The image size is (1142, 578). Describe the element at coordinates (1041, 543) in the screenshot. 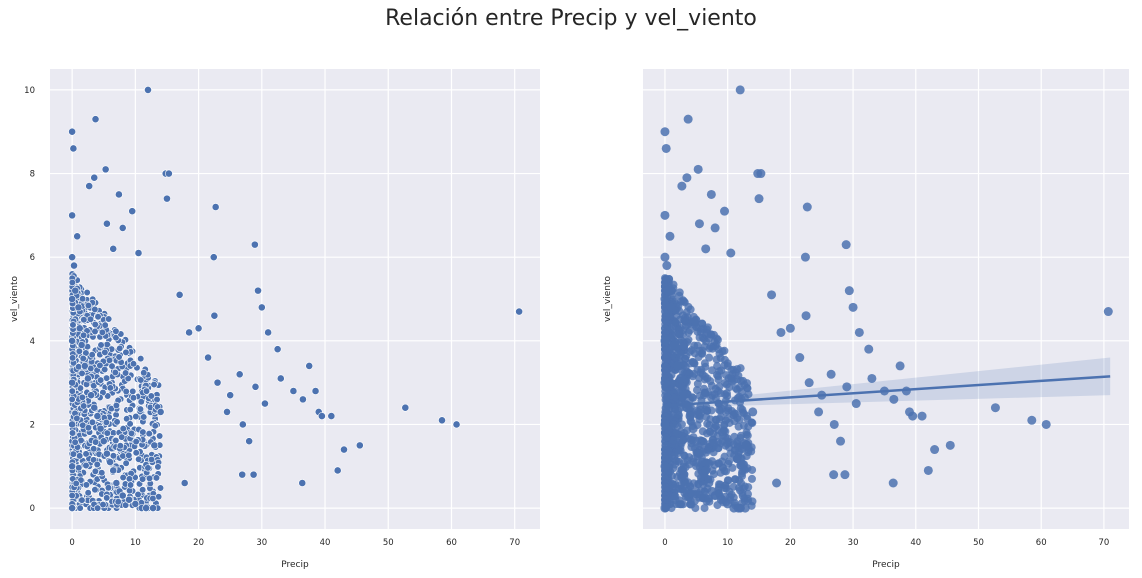

I see `x-tick-label: 60` at that location.